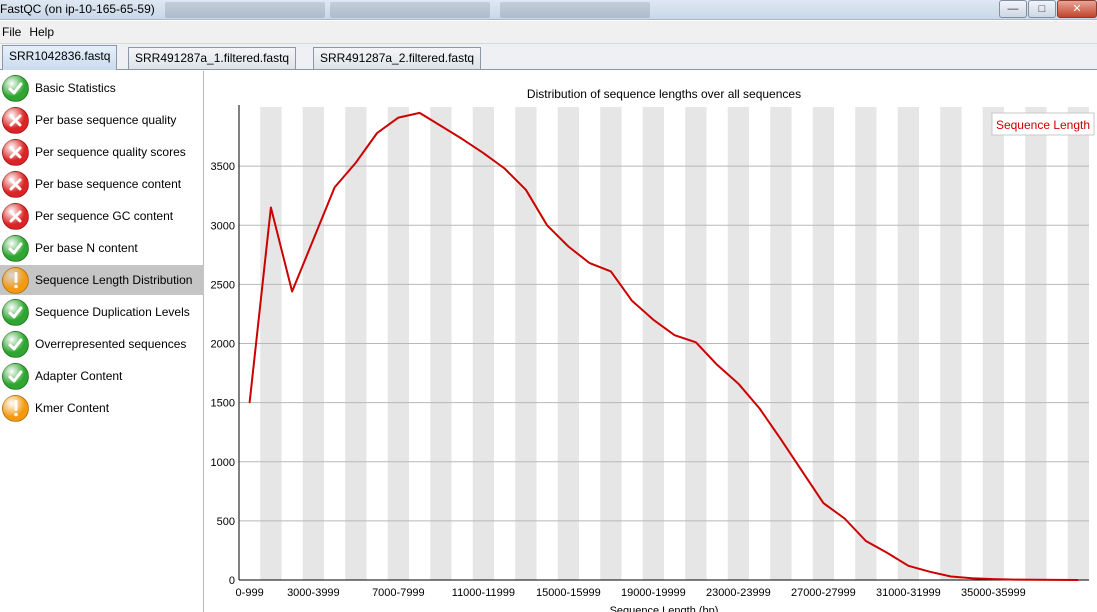  What do you see at coordinates (313, 593) in the screenshot?
I see `x-tick-label: 3000-3999` at bounding box center [313, 593].